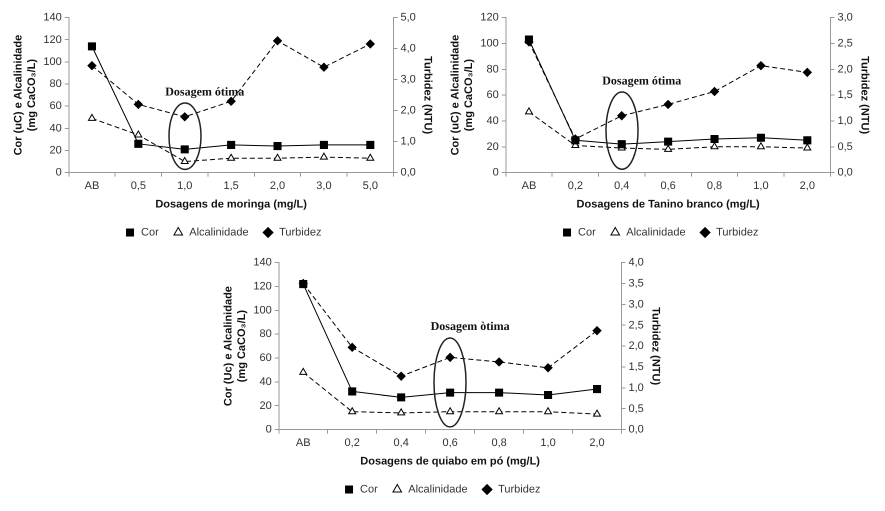 This screenshot has width=885, height=511. What do you see at coordinates (668, 204) in the screenshot?
I see `x-axis-title: Dosagens de Tanino branco (mg/L)` at bounding box center [668, 204].